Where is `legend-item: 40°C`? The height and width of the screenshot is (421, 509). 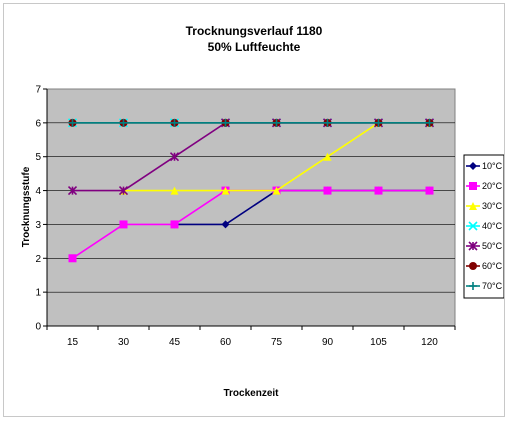 legend-item: 40°C is located at coordinates (484, 226).